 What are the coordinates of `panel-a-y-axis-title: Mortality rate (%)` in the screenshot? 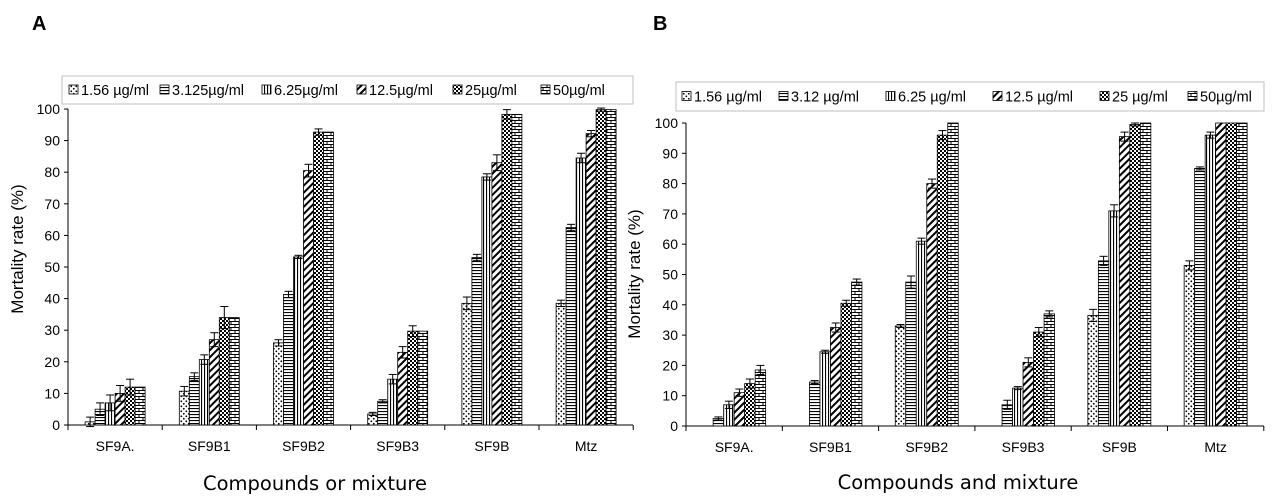 It's located at (17, 248).